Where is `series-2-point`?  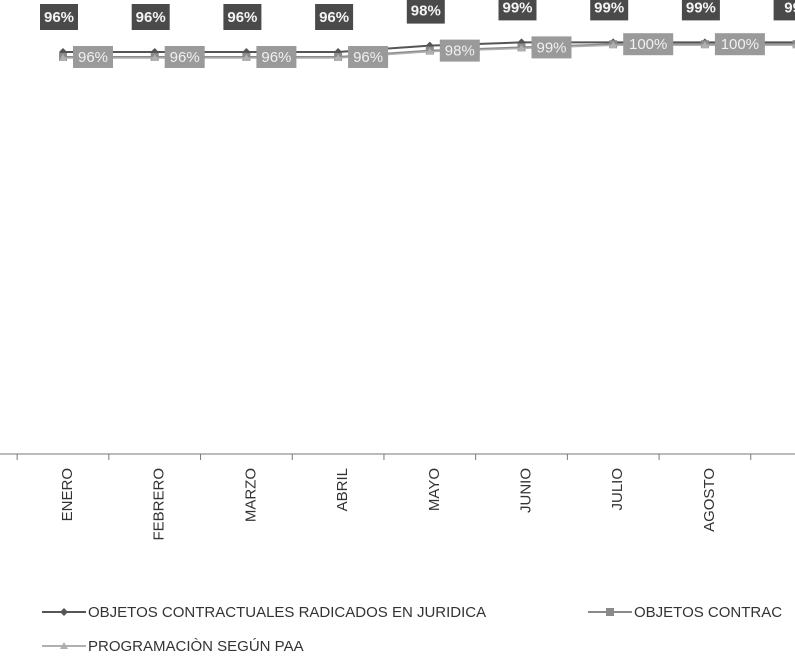
series-2-point is located at coordinates (793, 44).